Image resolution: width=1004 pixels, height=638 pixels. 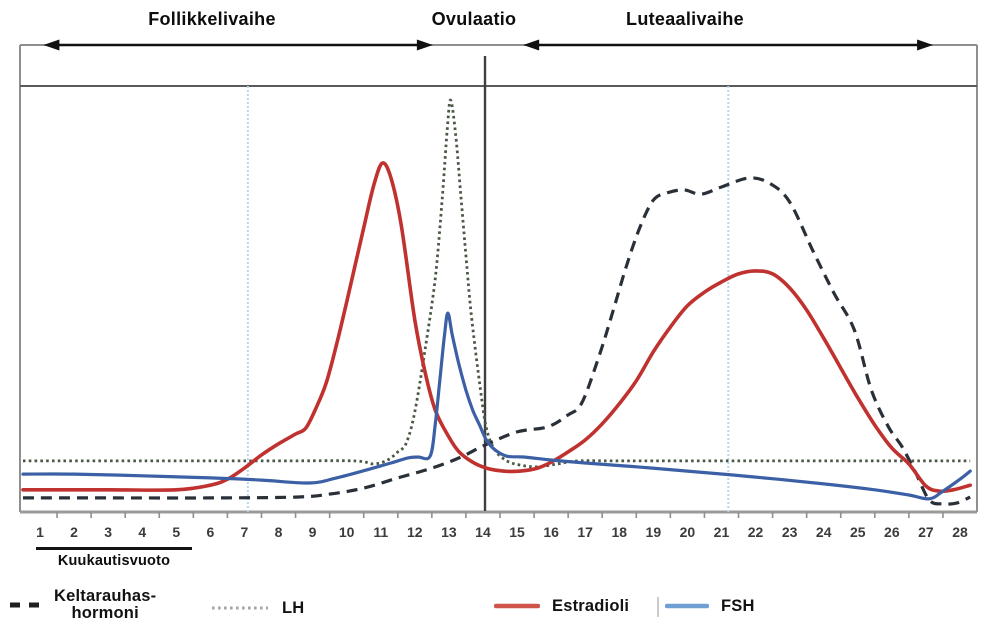 What do you see at coordinates (293, 608) in the screenshot?
I see `legend-label-lh: LH` at bounding box center [293, 608].